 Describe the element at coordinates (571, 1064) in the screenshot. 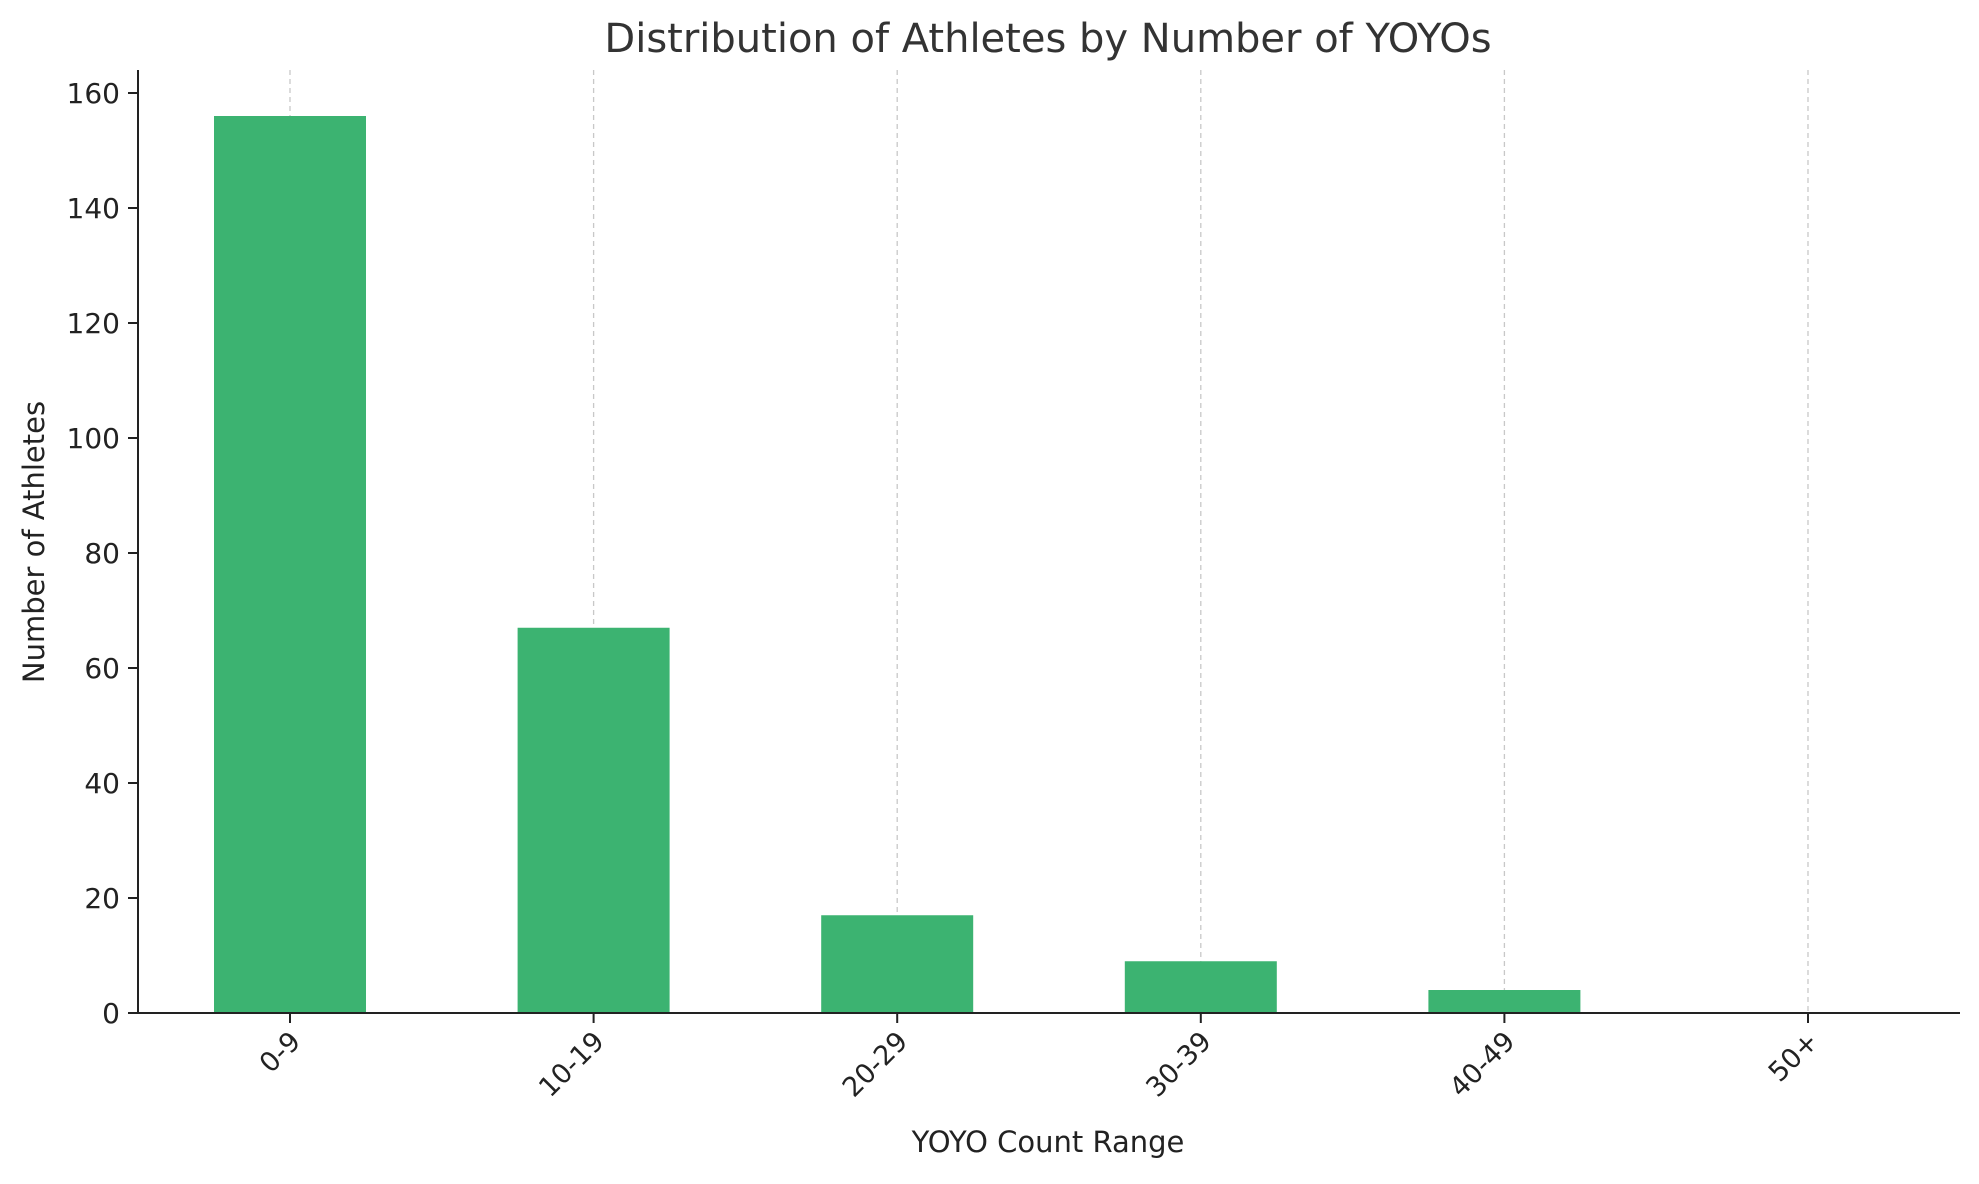

I see `x-tick-label-10-19: 10-19` at that location.